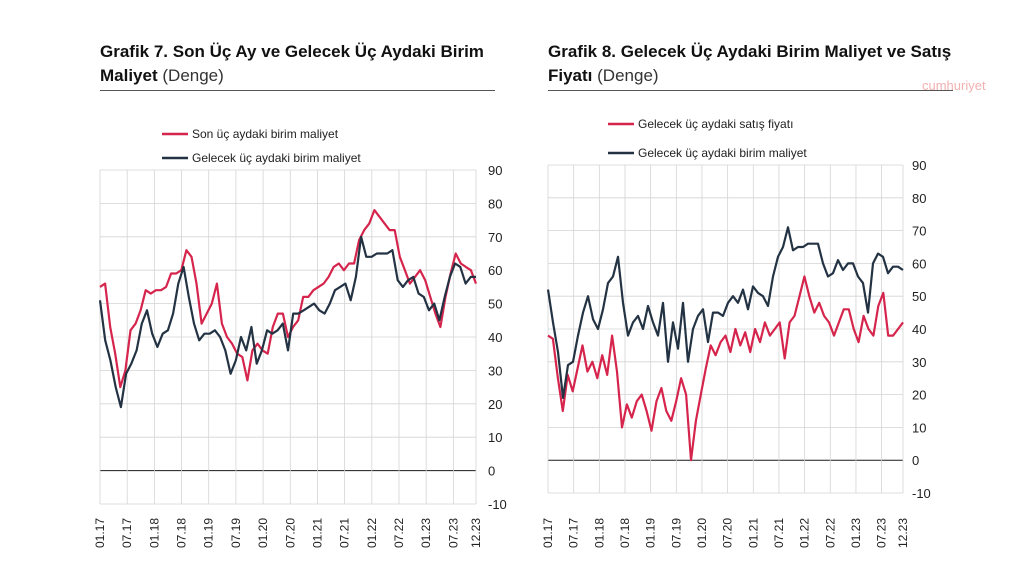 This screenshot has width=1024, height=576. I want to click on chart-title-7-sub: (Denge), so click(193, 75).